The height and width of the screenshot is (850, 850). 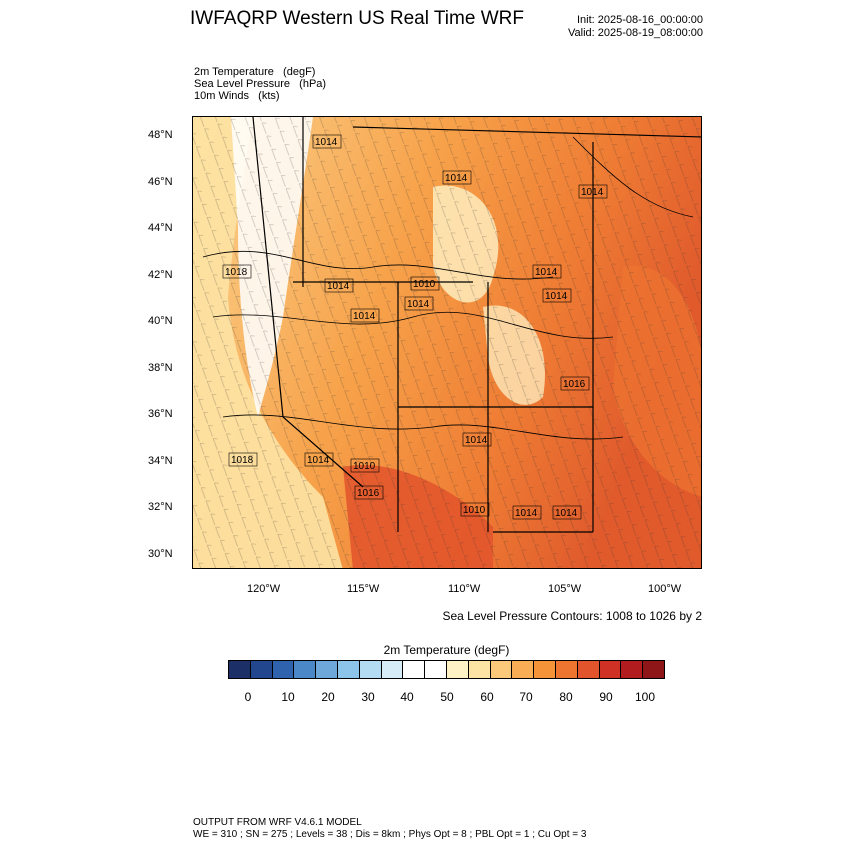 What do you see at coordinates (160, 275) in the screenshot?
I see `latitude-label: 42°N` at bounding box center [160, 275].